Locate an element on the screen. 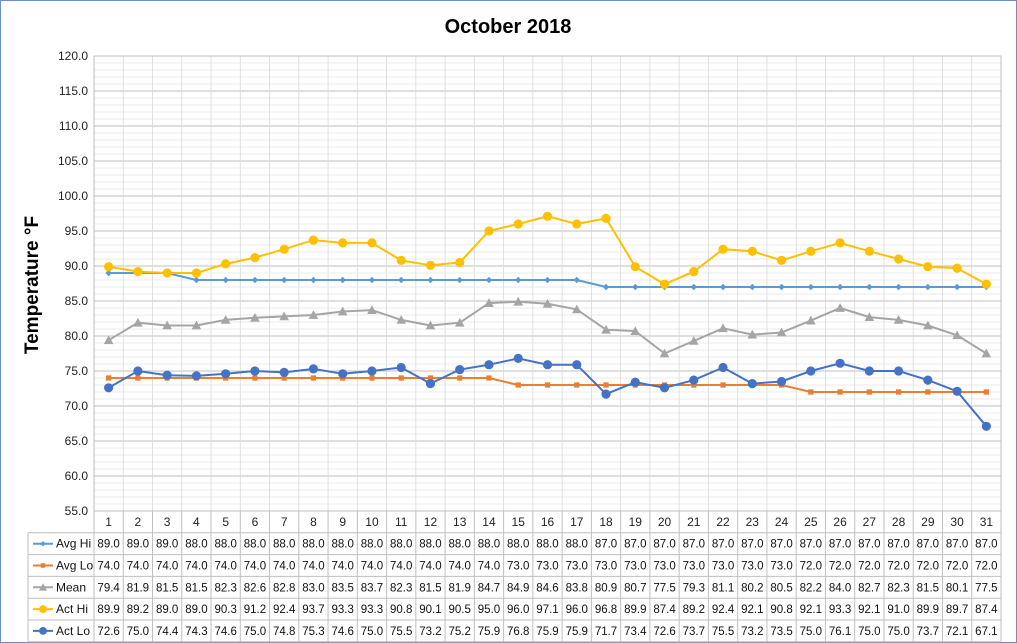  x-tick-label: 18 is located at coordinates (606, 522).